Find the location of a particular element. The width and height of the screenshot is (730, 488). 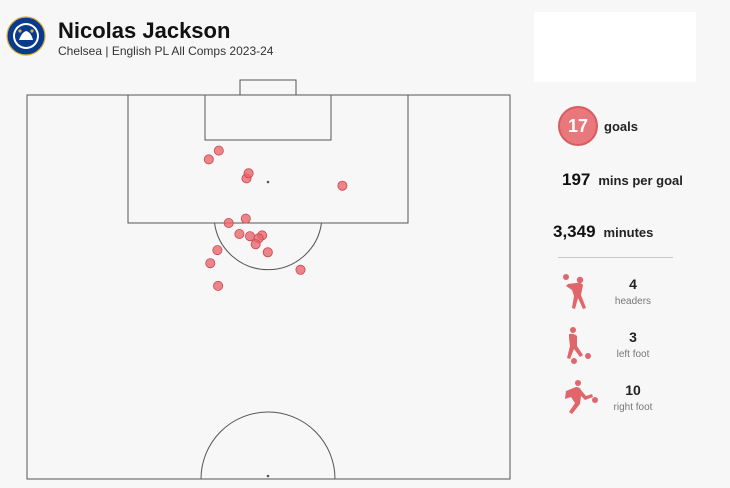

headers-count: 4 is located at coordinates (633, 284).